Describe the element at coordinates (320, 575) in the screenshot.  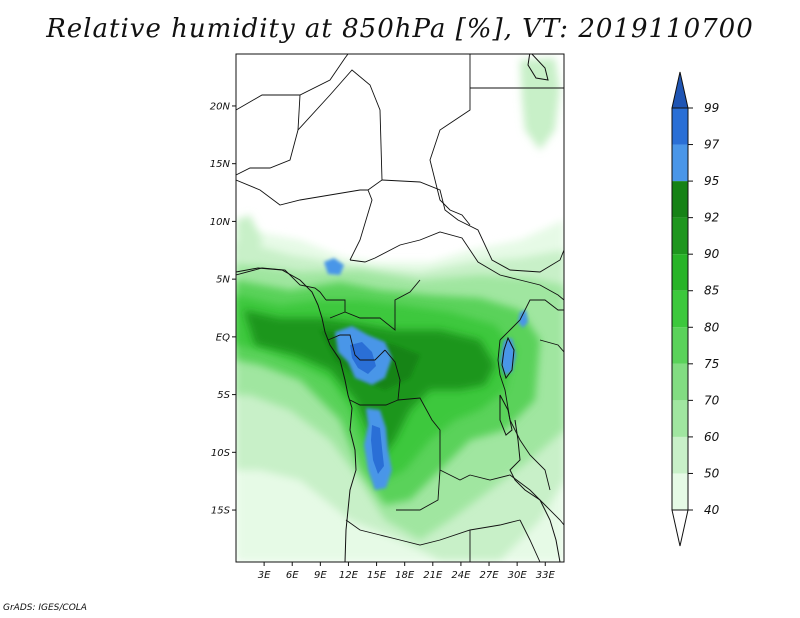
I see `lon-tick-label: 9E` at that location.